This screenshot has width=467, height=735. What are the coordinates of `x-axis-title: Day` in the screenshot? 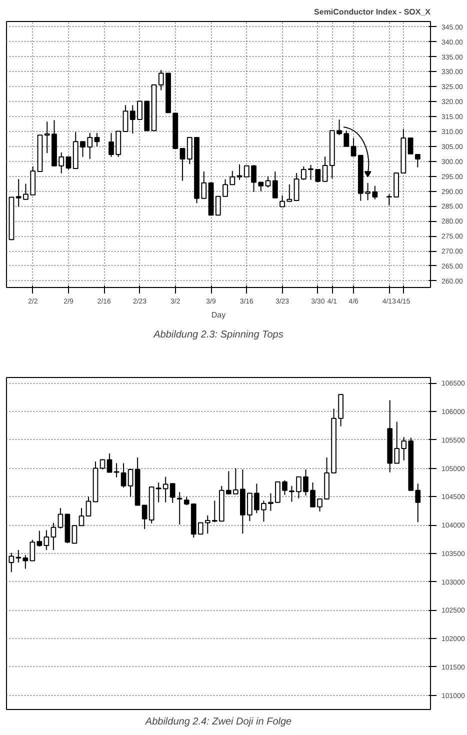 It's located at (218, 315).